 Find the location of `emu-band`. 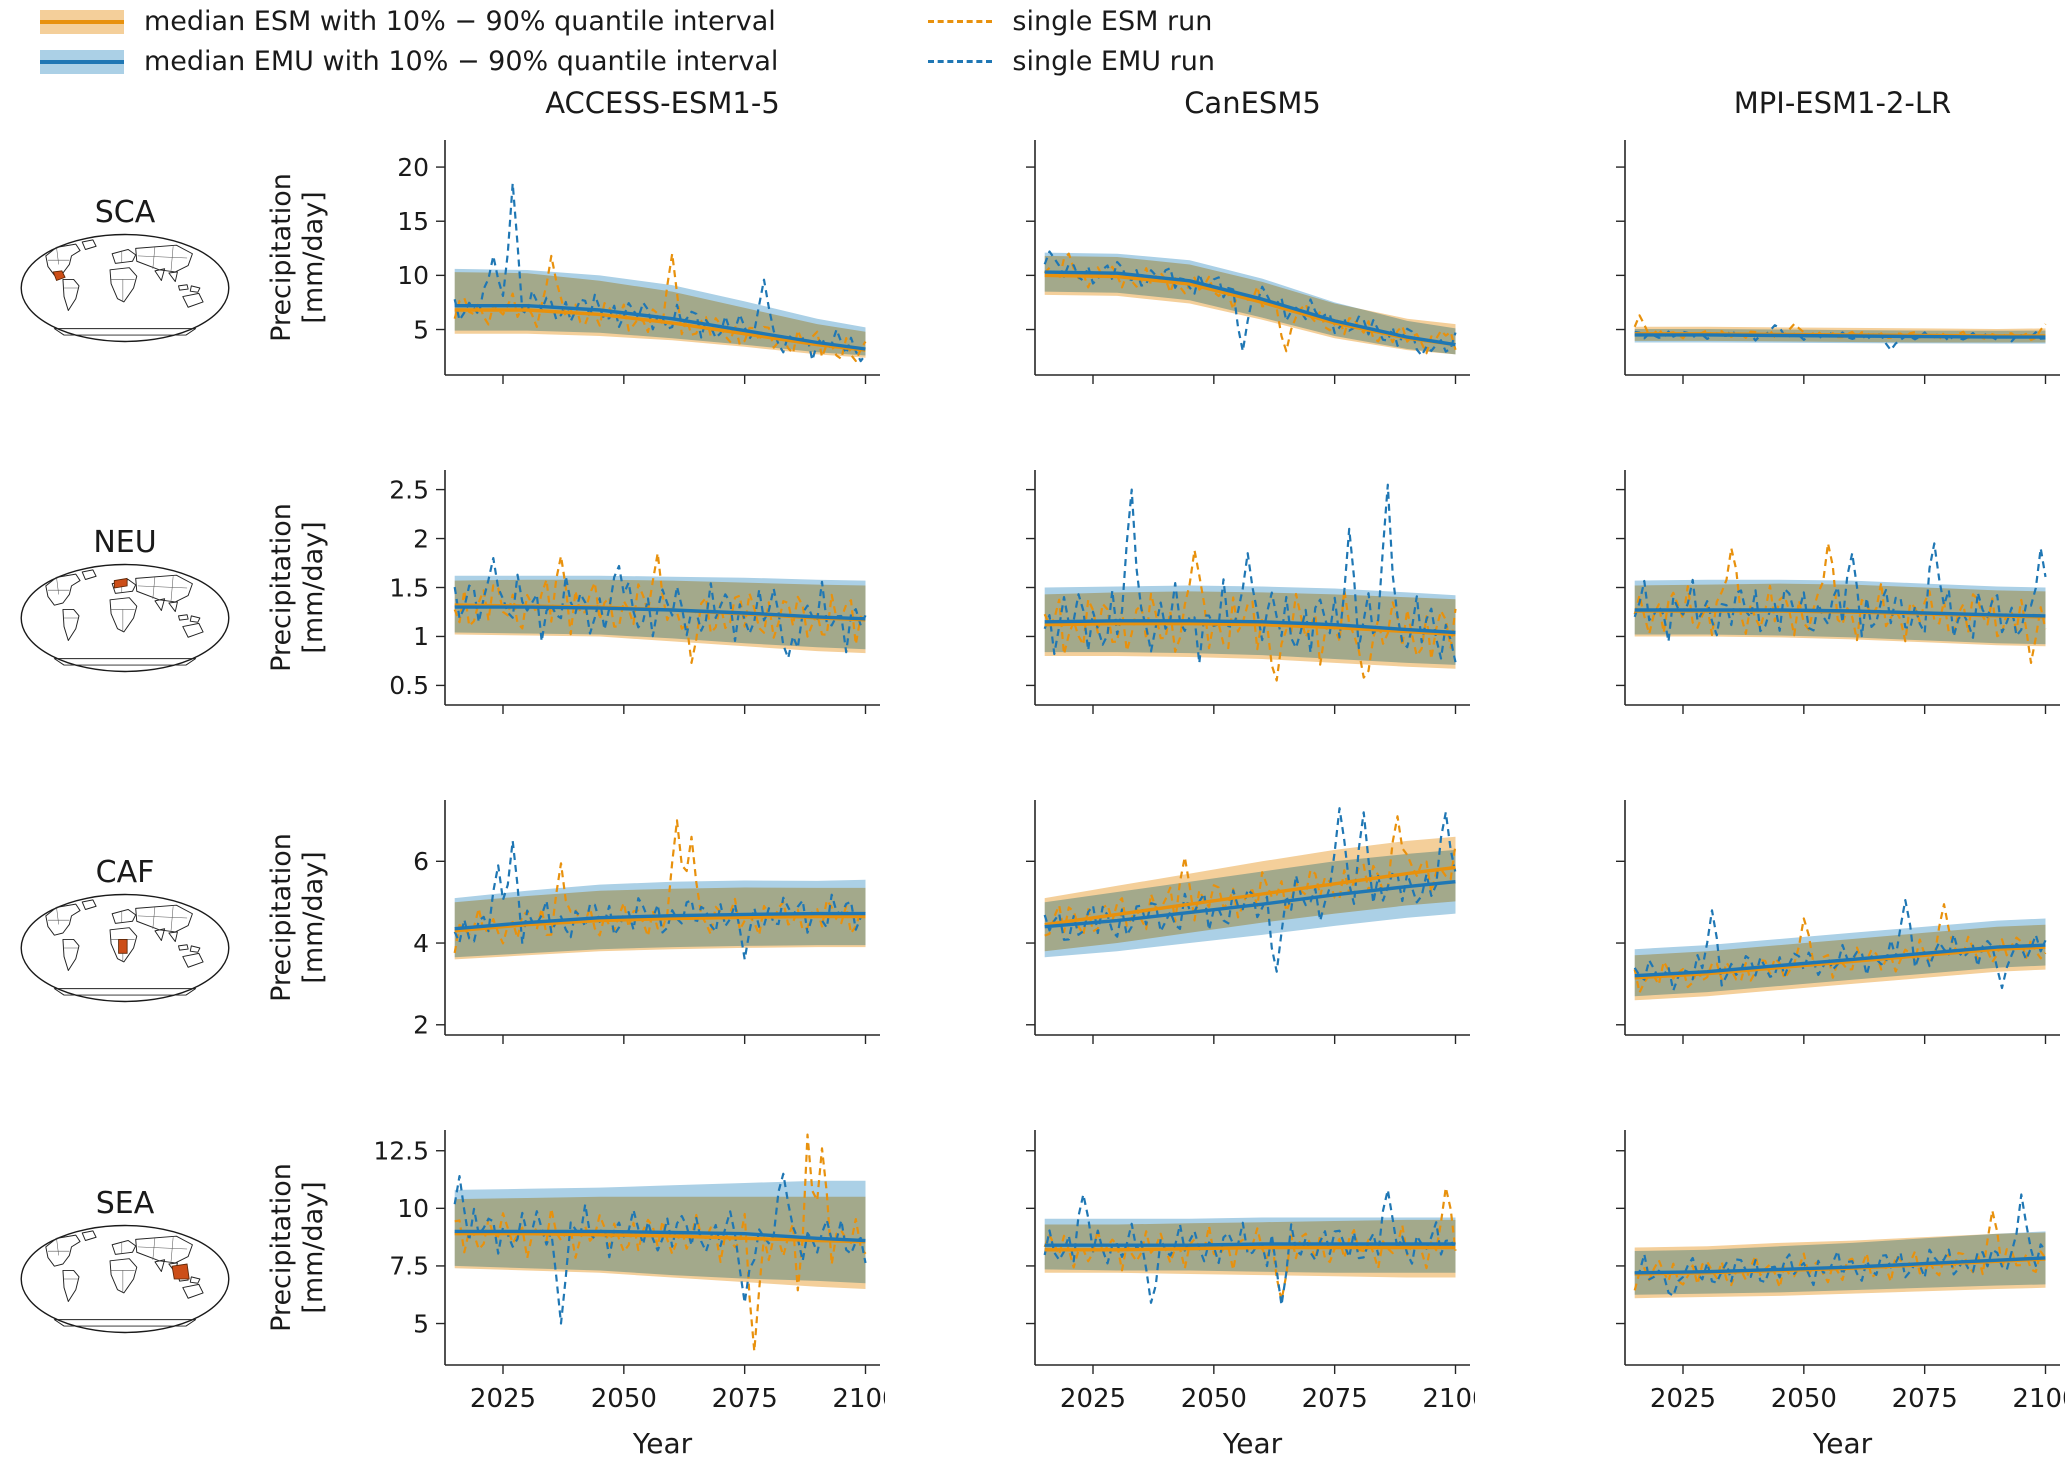

emu-band is located at coordinates (1250, 903).